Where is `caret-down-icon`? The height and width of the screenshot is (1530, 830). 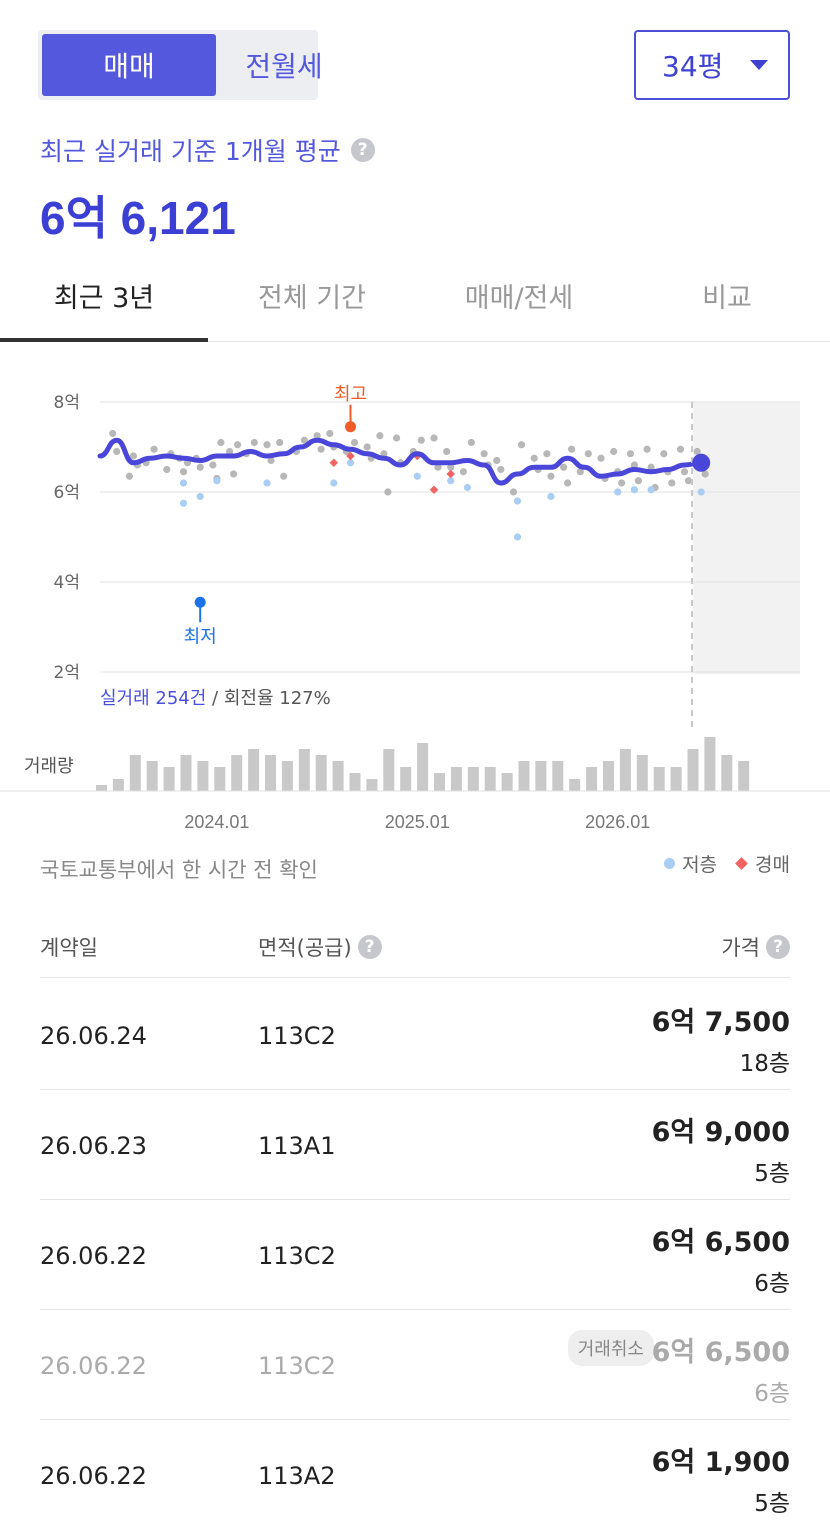
caret-down-icon is located at coordinates (759, 65).